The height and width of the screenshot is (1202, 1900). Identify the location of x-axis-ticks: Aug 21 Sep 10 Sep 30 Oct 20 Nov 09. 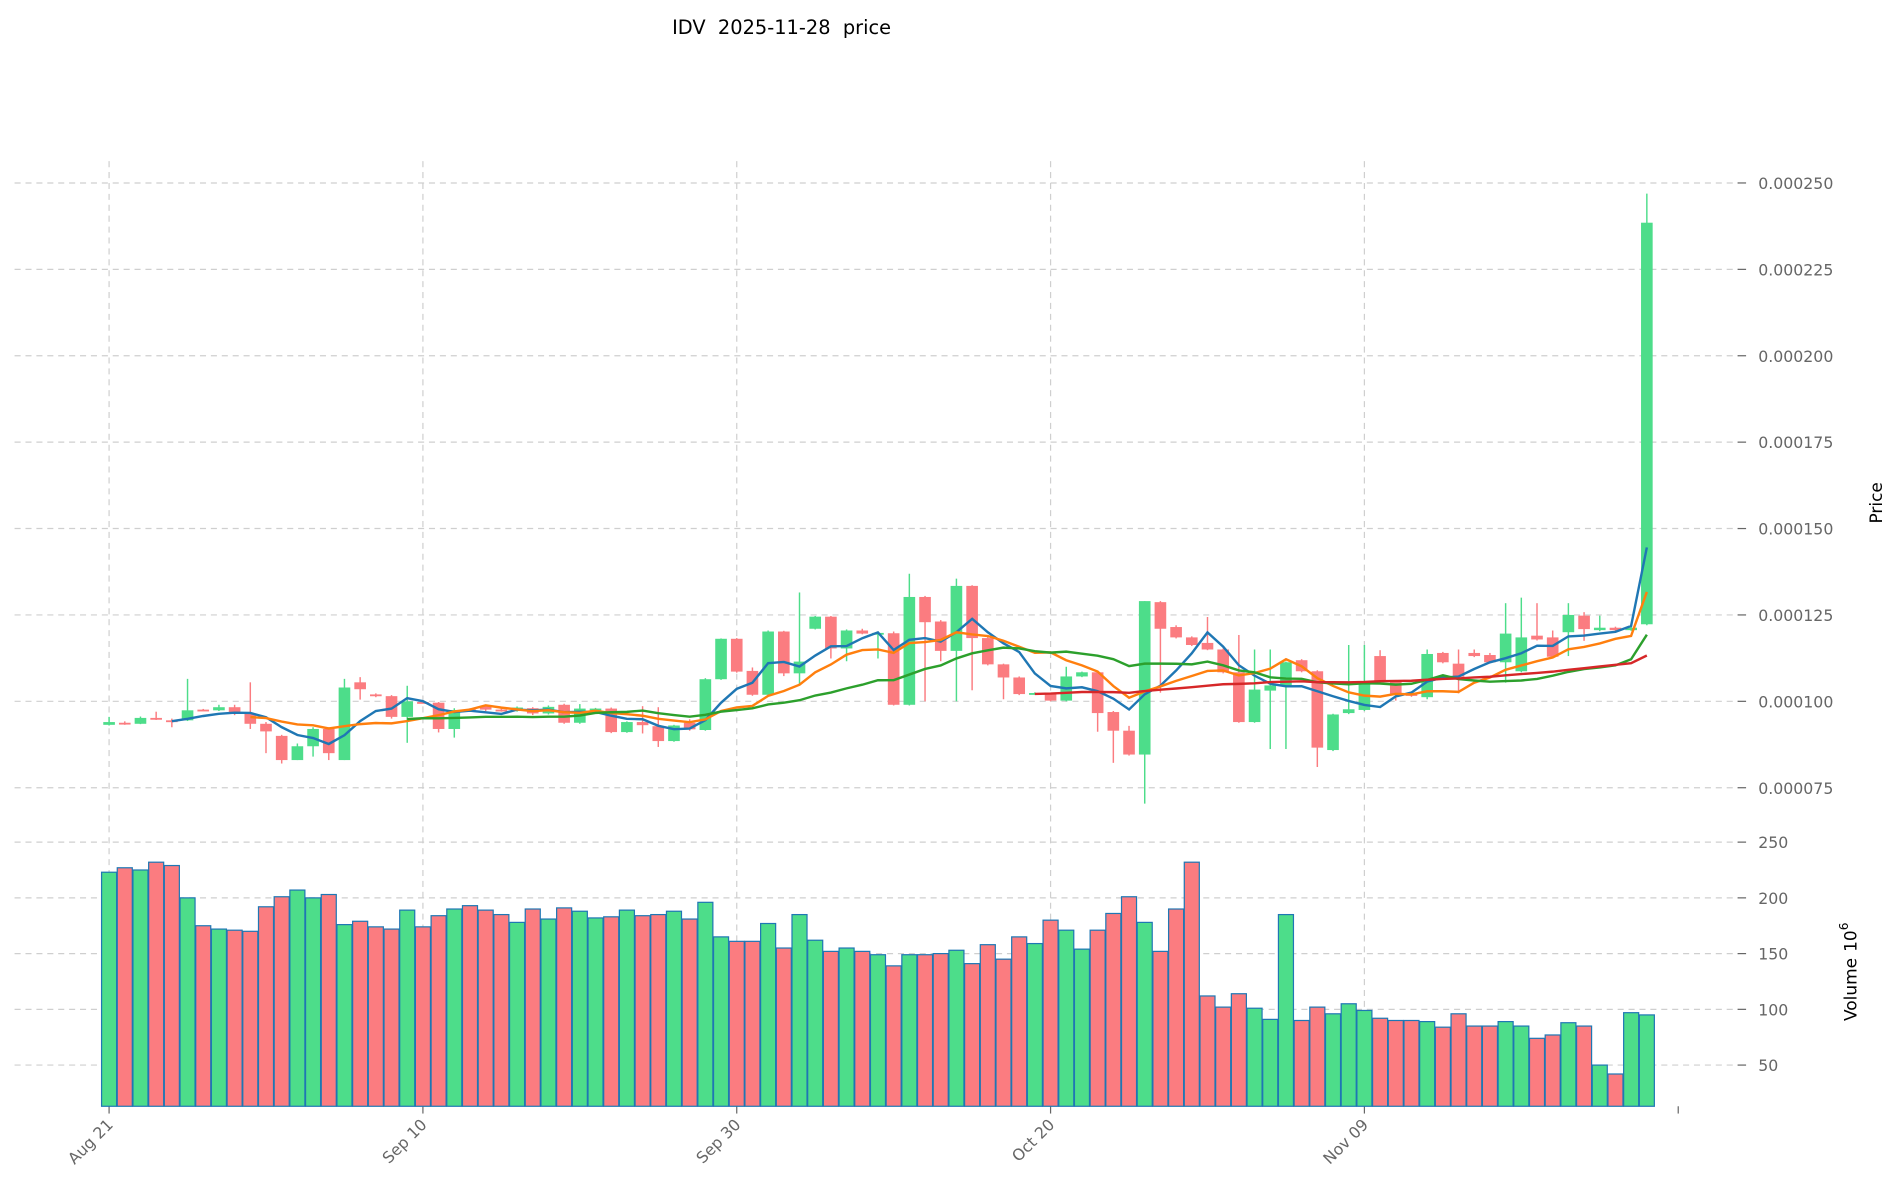
(871, 1137).